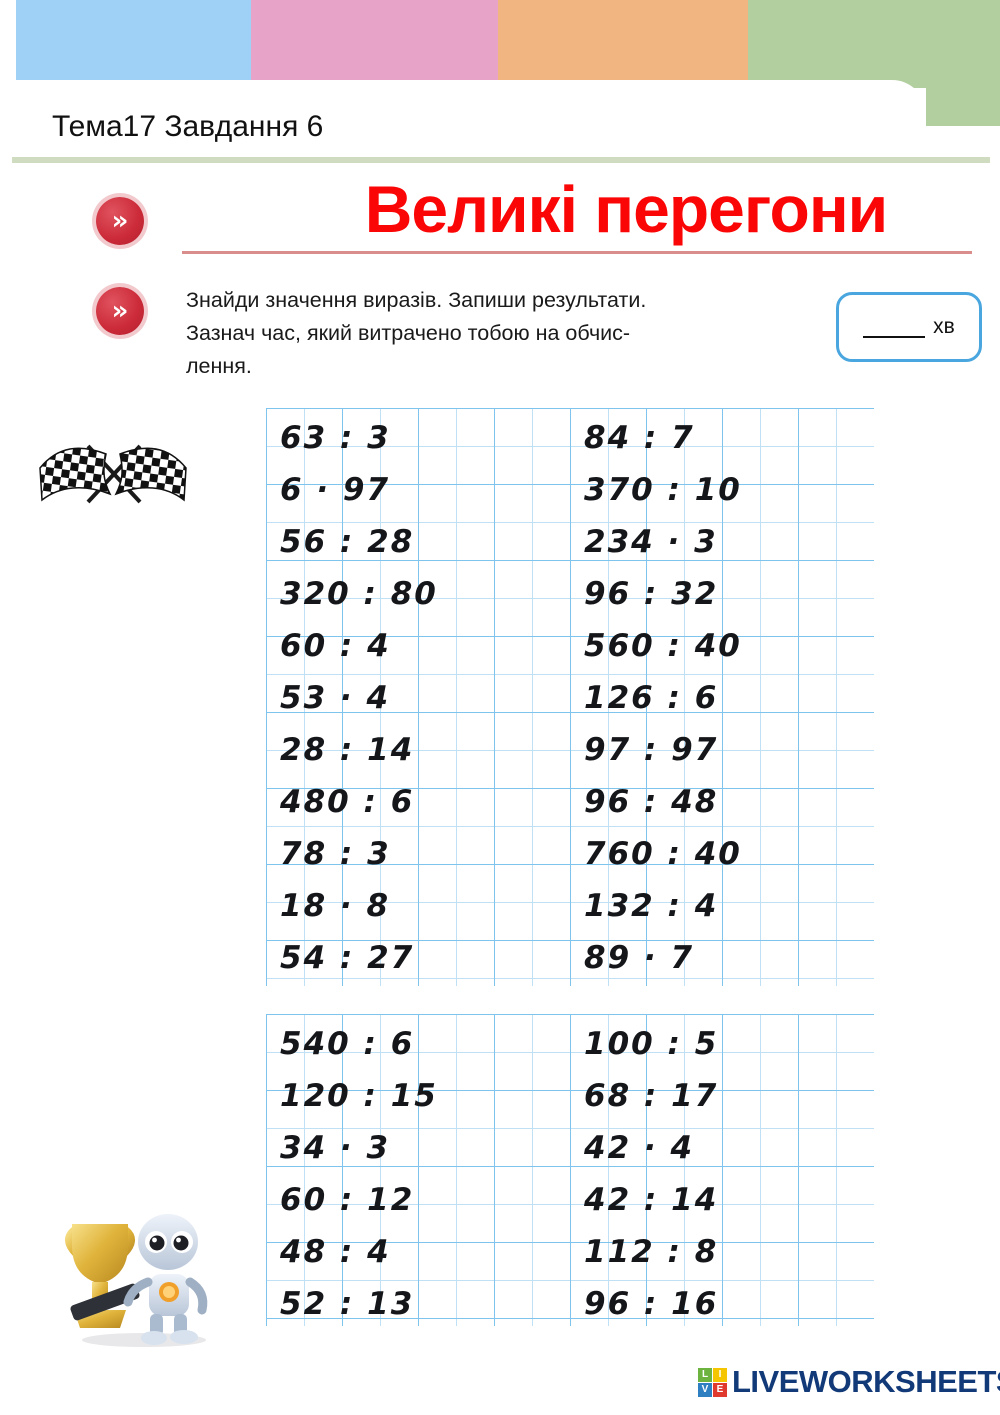 The width and height of the screenshot is (1000, 1415). I want to click on expression: 96 : 32, so click(651, 594).